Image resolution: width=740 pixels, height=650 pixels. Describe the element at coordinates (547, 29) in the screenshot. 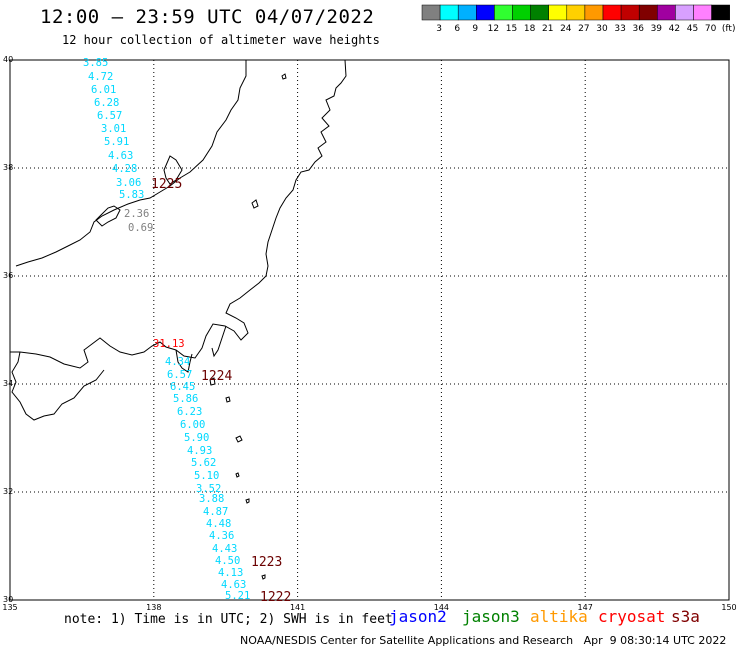

I see `scale-label: 21` at that location.